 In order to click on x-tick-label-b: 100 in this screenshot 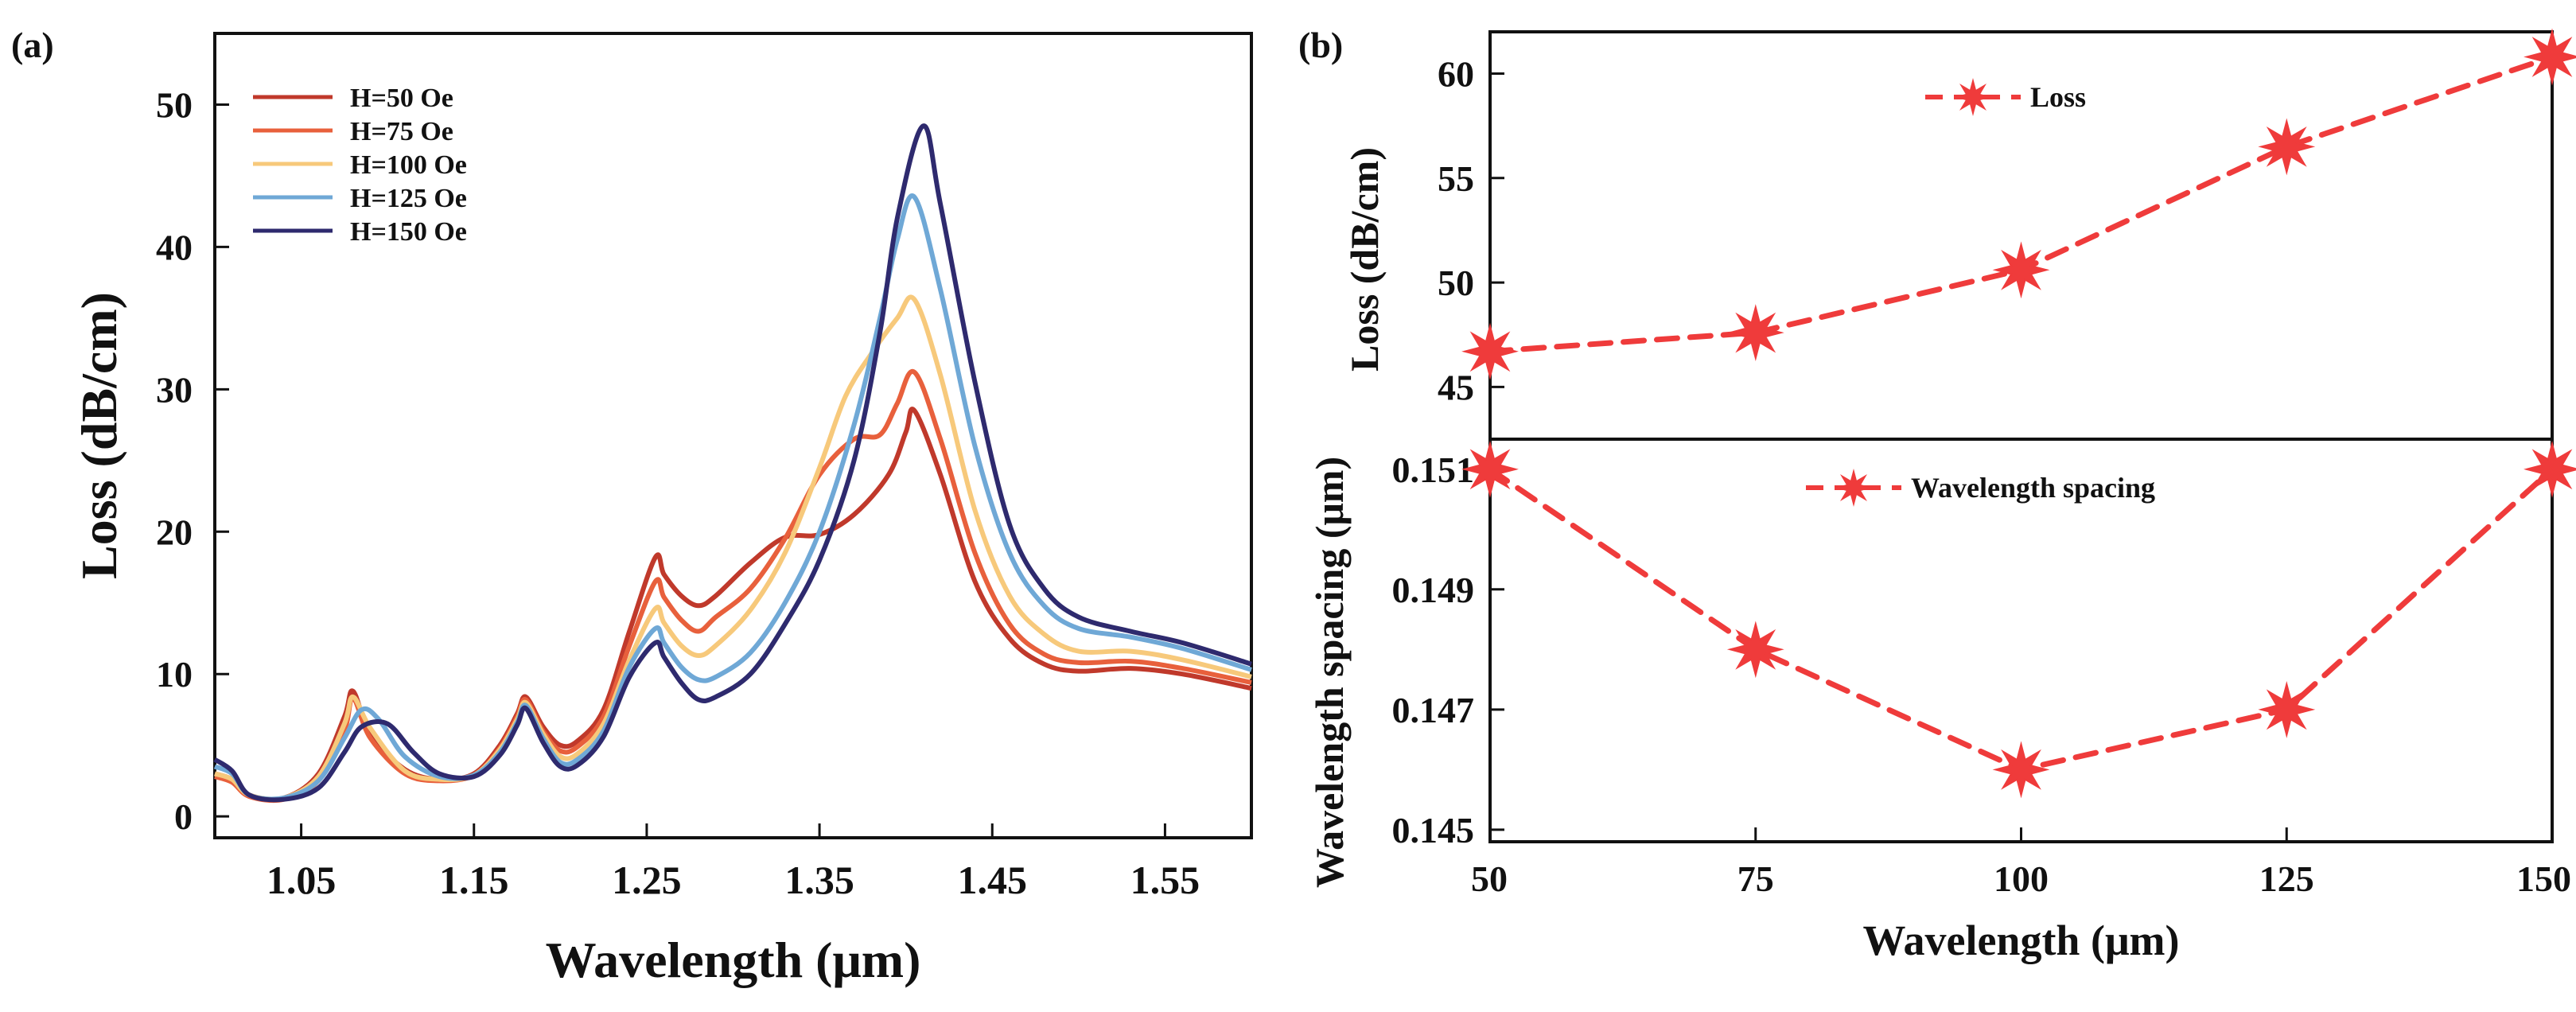, I will do `click(2022, 879)`.